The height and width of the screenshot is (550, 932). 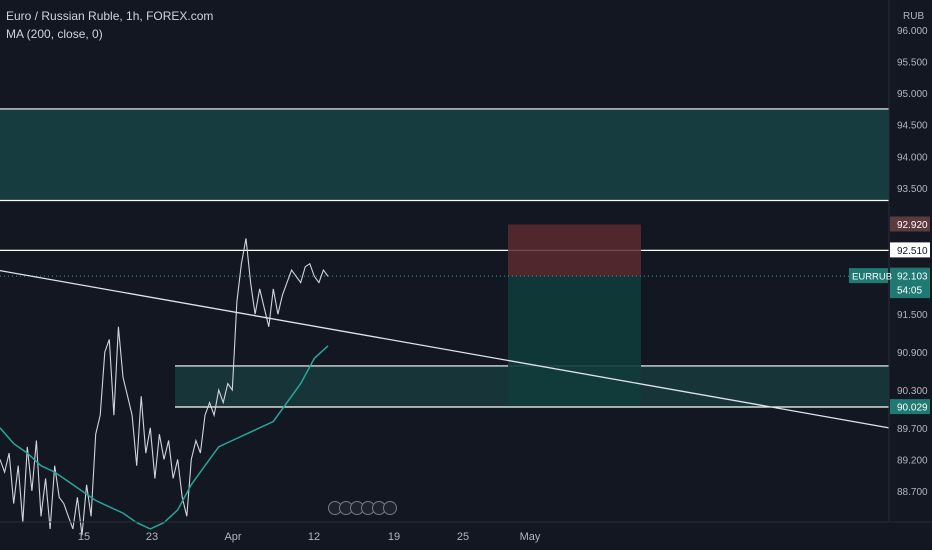 What do you see at coordinates (912, 460) in the screenshot?
I see `price-tick-label: 89.200` at bounding box center [912, 460].